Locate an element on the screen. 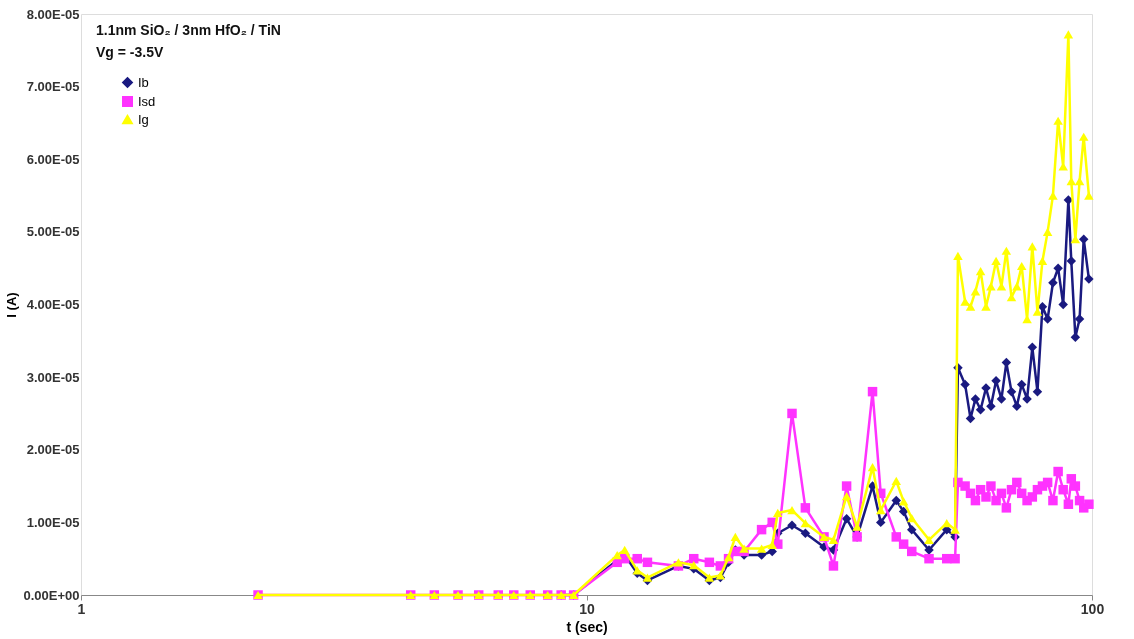 The width and height of the screenshot is (1134, 639). y-tick-label: 3.00E-05 is located at coordinates (53, 377).